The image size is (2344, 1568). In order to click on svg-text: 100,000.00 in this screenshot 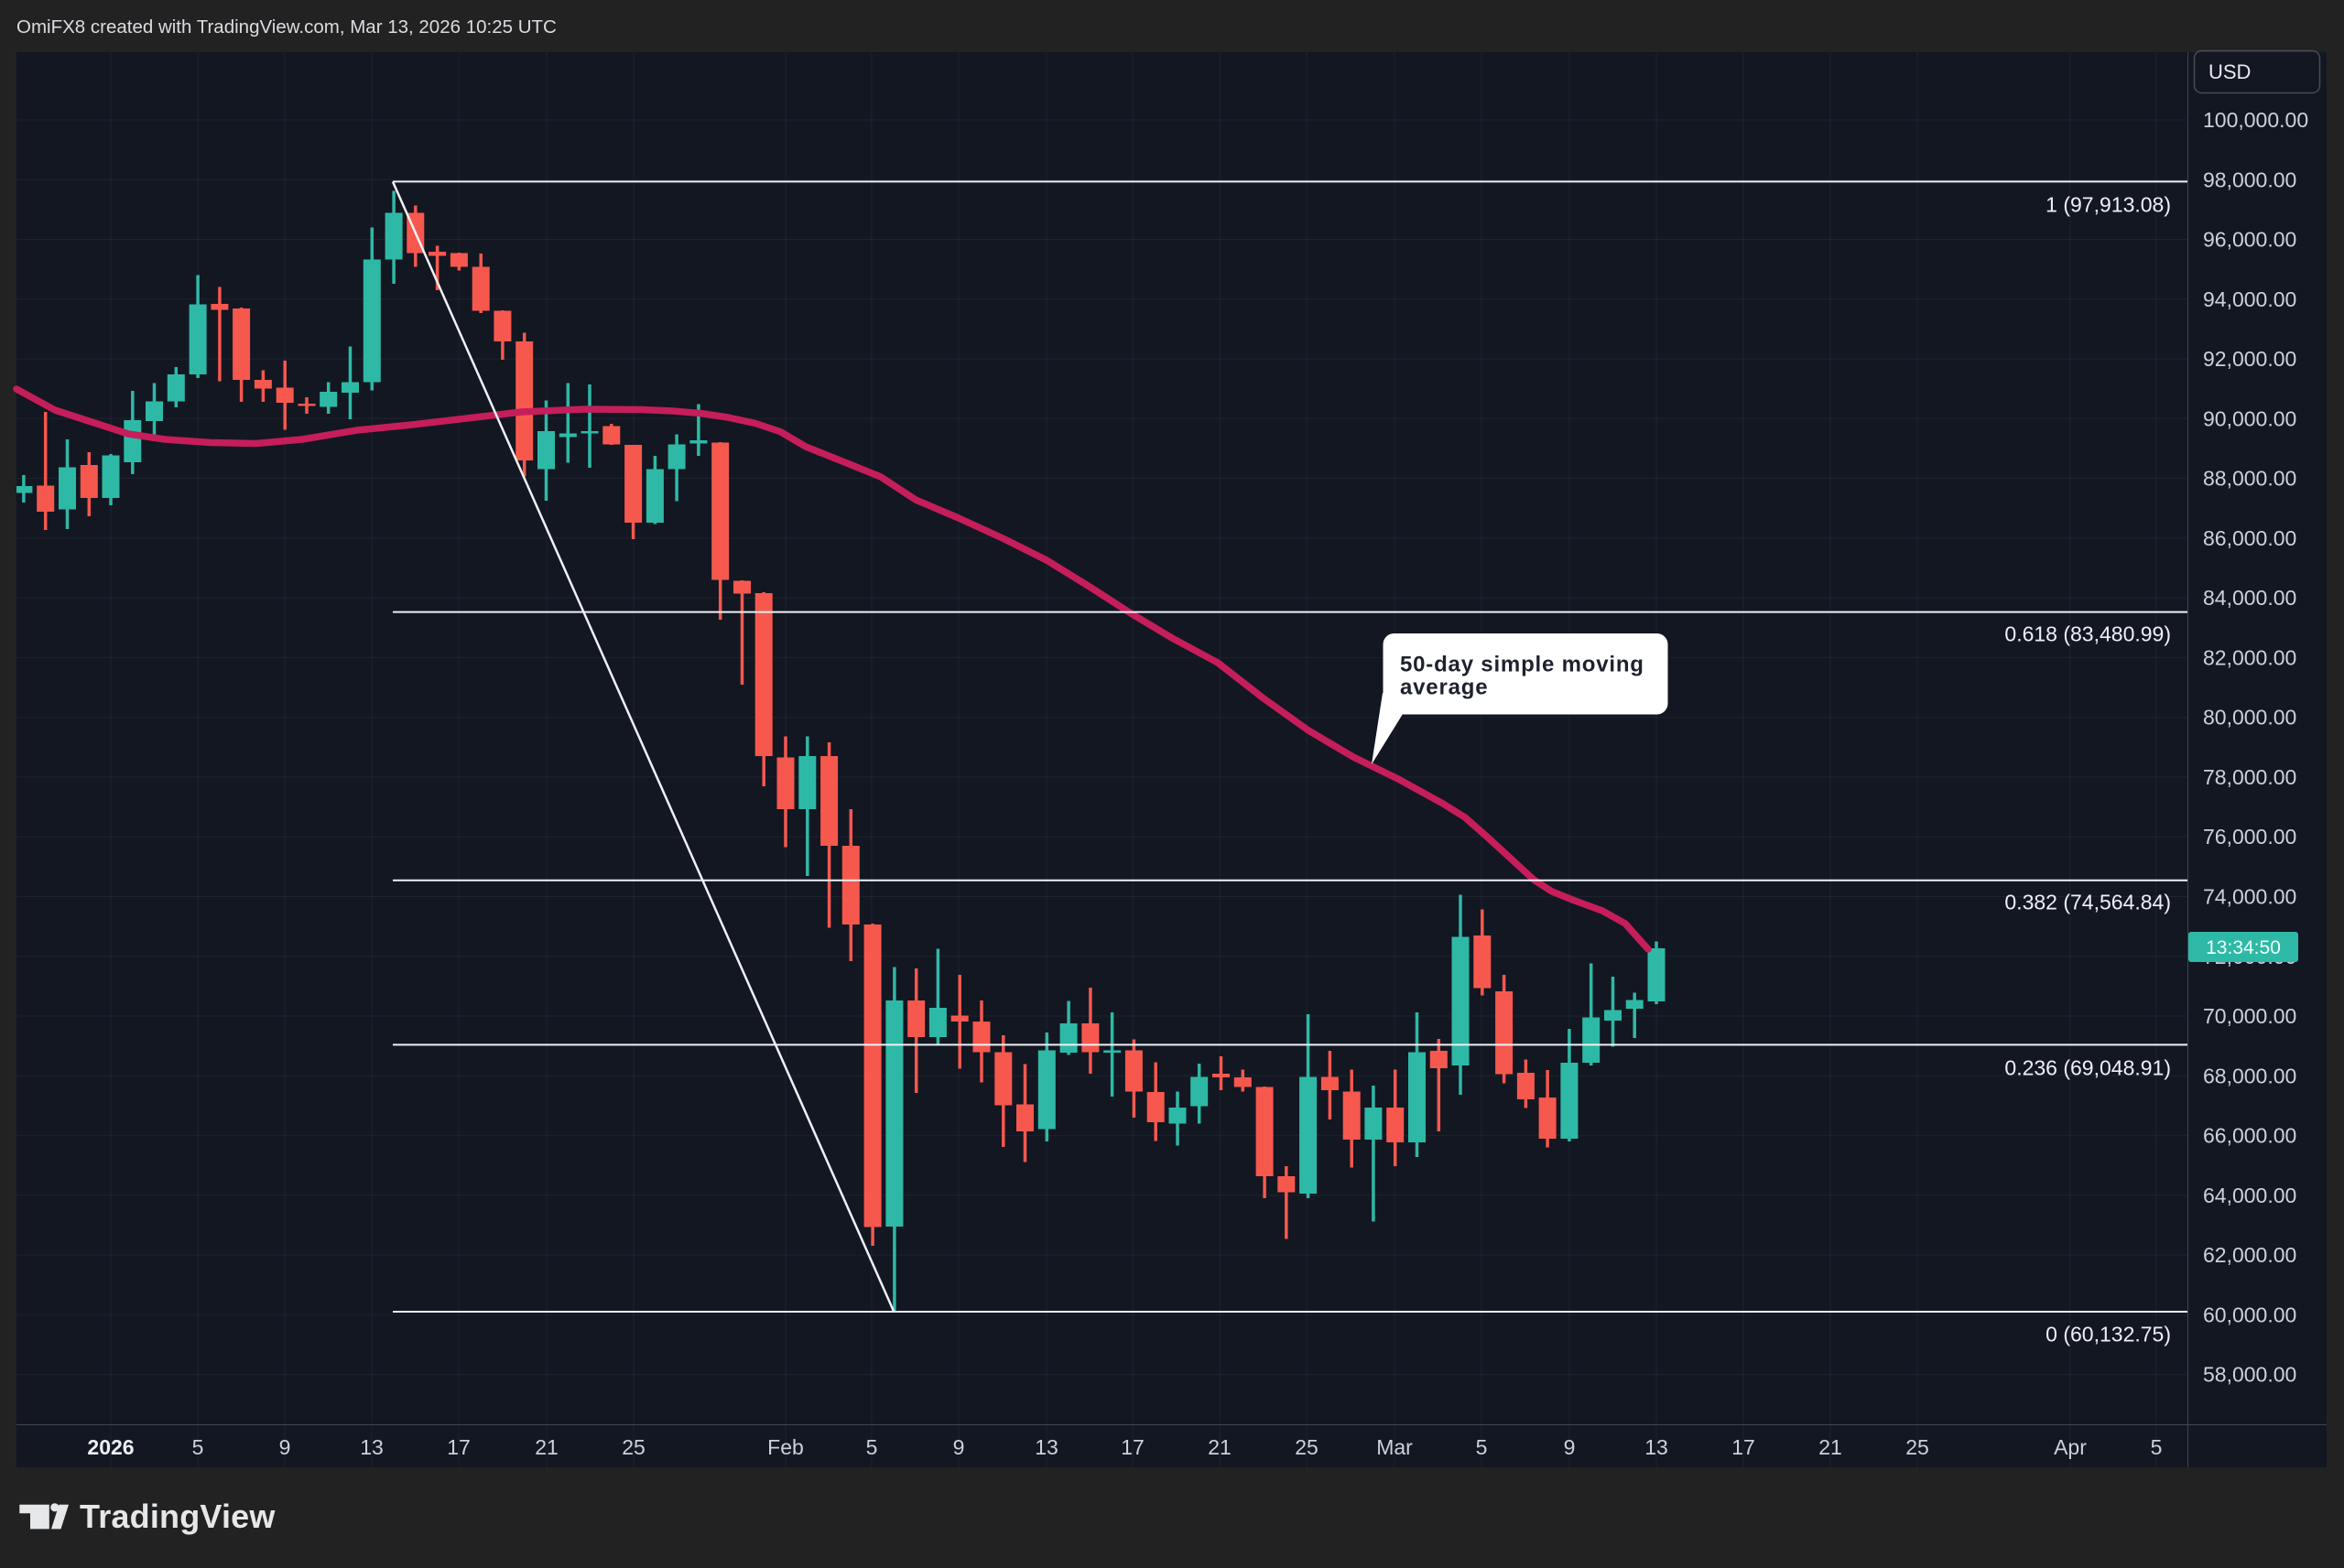, I will do `click(2256, 120)`.